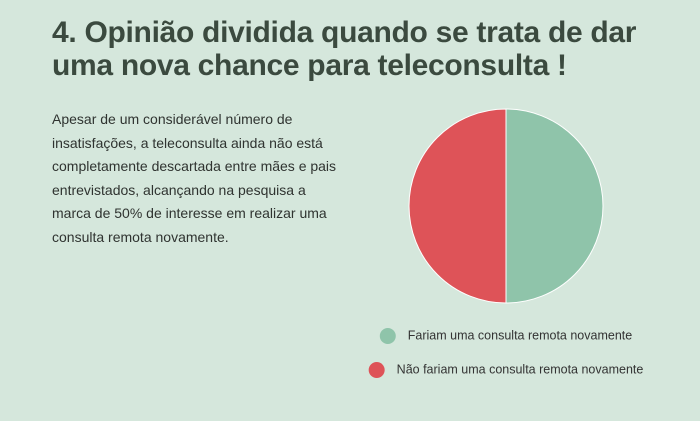 The height and width of the screenshot is (421, 700). What do you see at coordinates (520, 335) in the screenshot?
I see `legend-label: Fariam uma consulta remota novamente` at bounding box center [520, 335].